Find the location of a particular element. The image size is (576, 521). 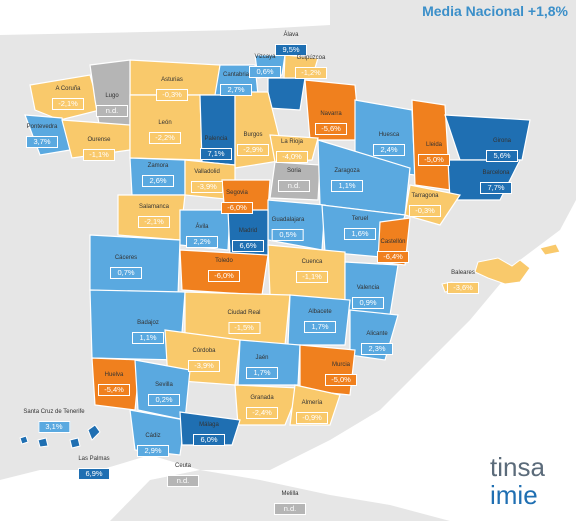

province-value-badge: 1,6% is located at coordinates (360, 234).